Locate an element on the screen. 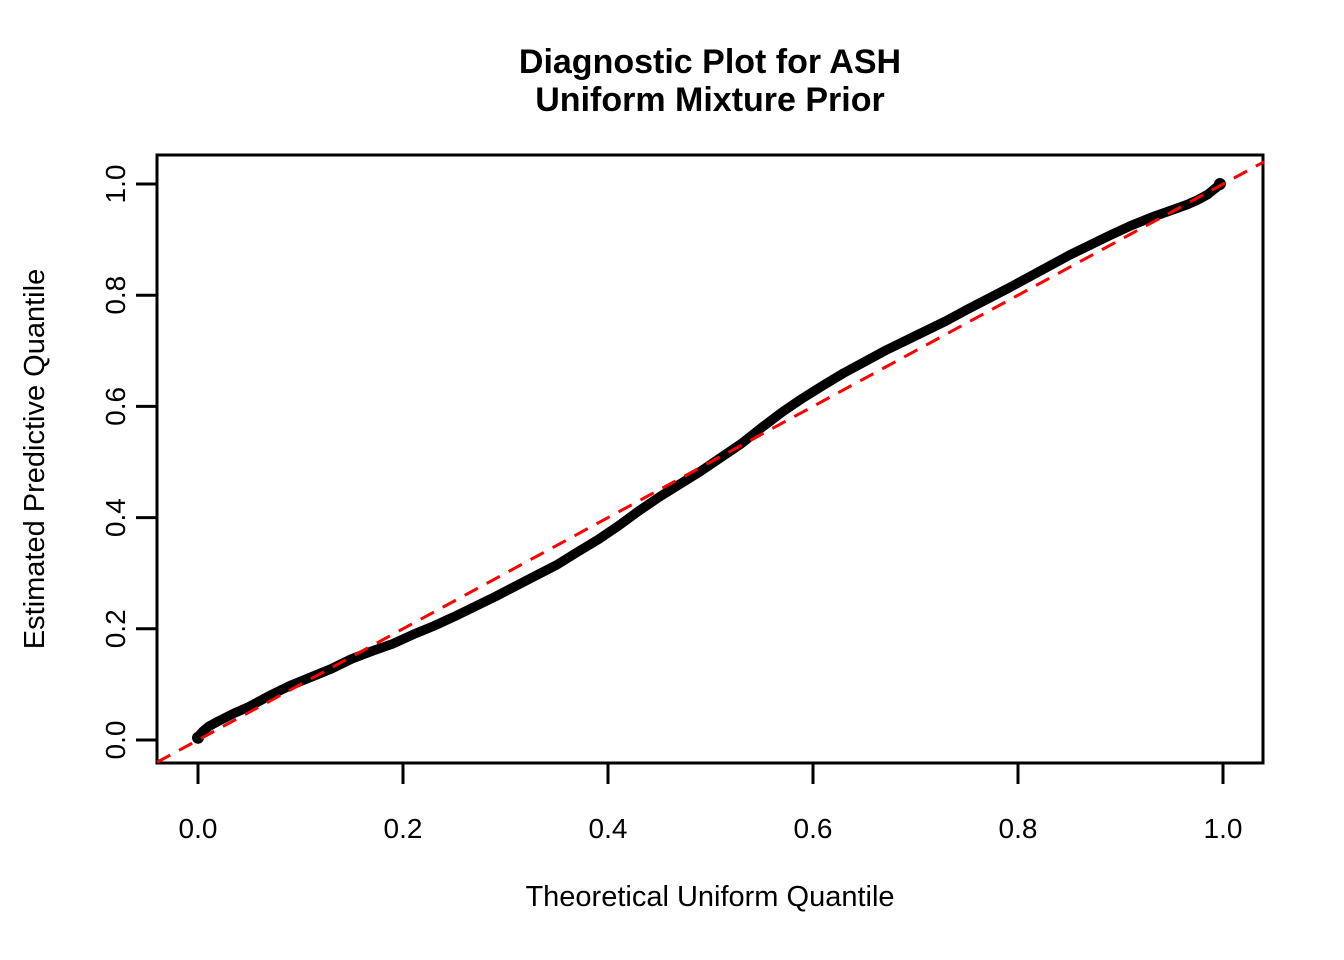 This screenshot has height=960, width=1344. y-tick-label: 0.8 is located at coordinates (115, 295).